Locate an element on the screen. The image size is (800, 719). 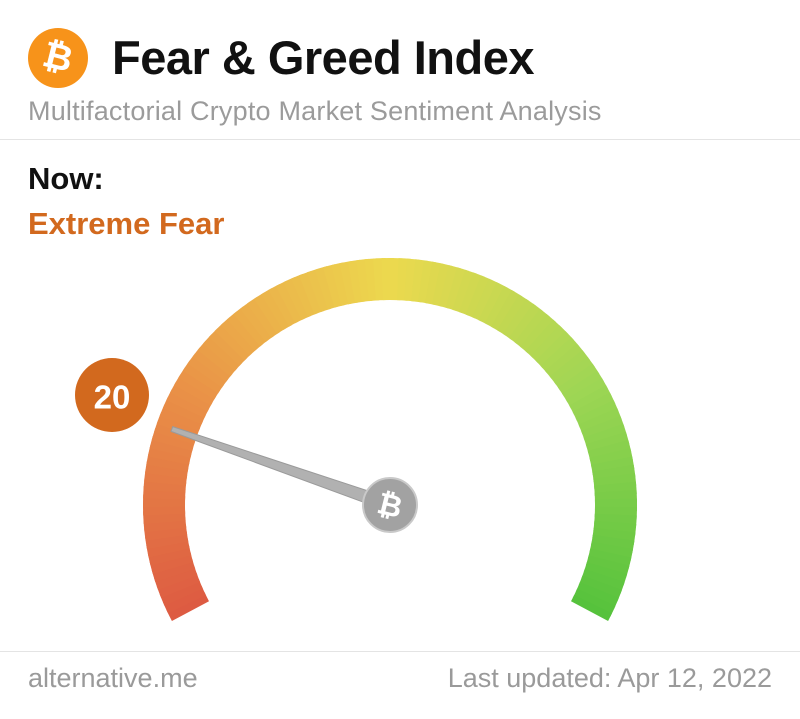
gauge-value: 20 is located at coordinates (112, 397).